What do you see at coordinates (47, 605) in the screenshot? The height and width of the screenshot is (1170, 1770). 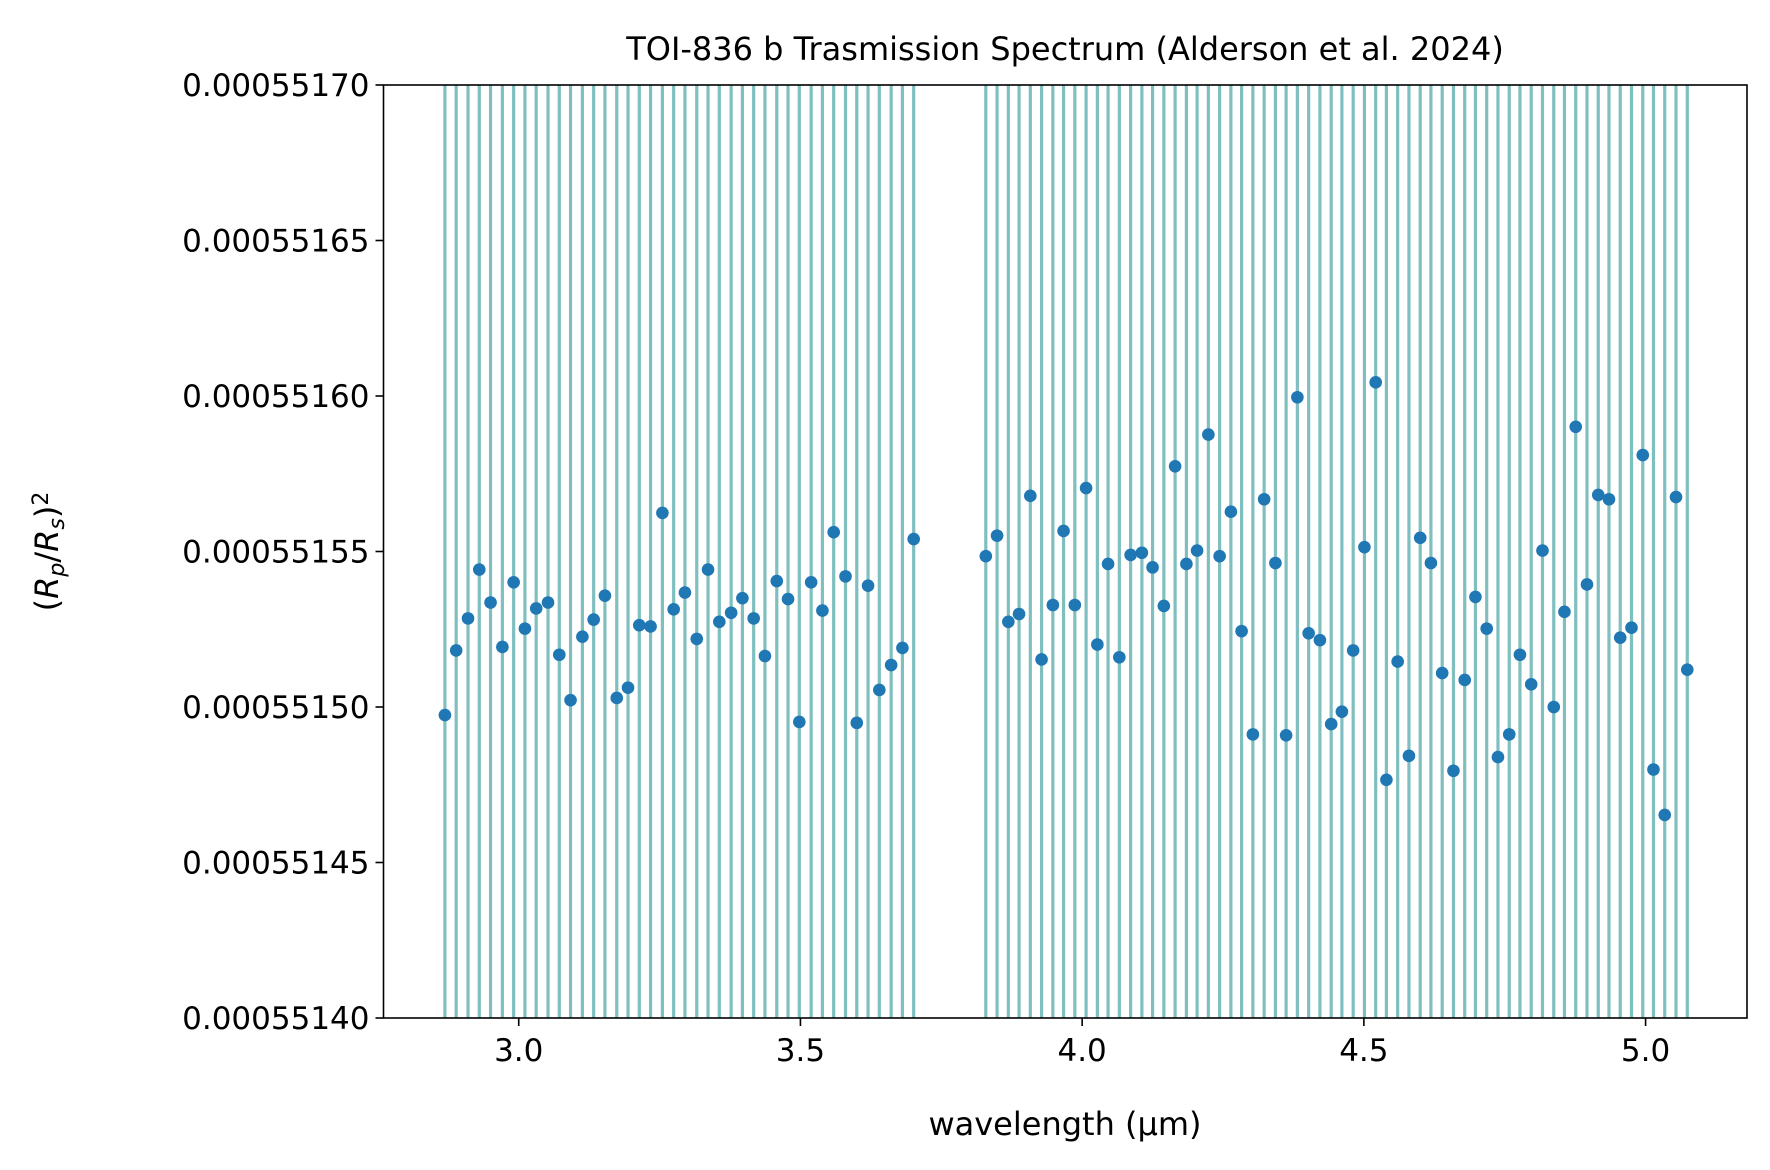 I see `y-axis-label-part: (` at bounding box center [47, 605].